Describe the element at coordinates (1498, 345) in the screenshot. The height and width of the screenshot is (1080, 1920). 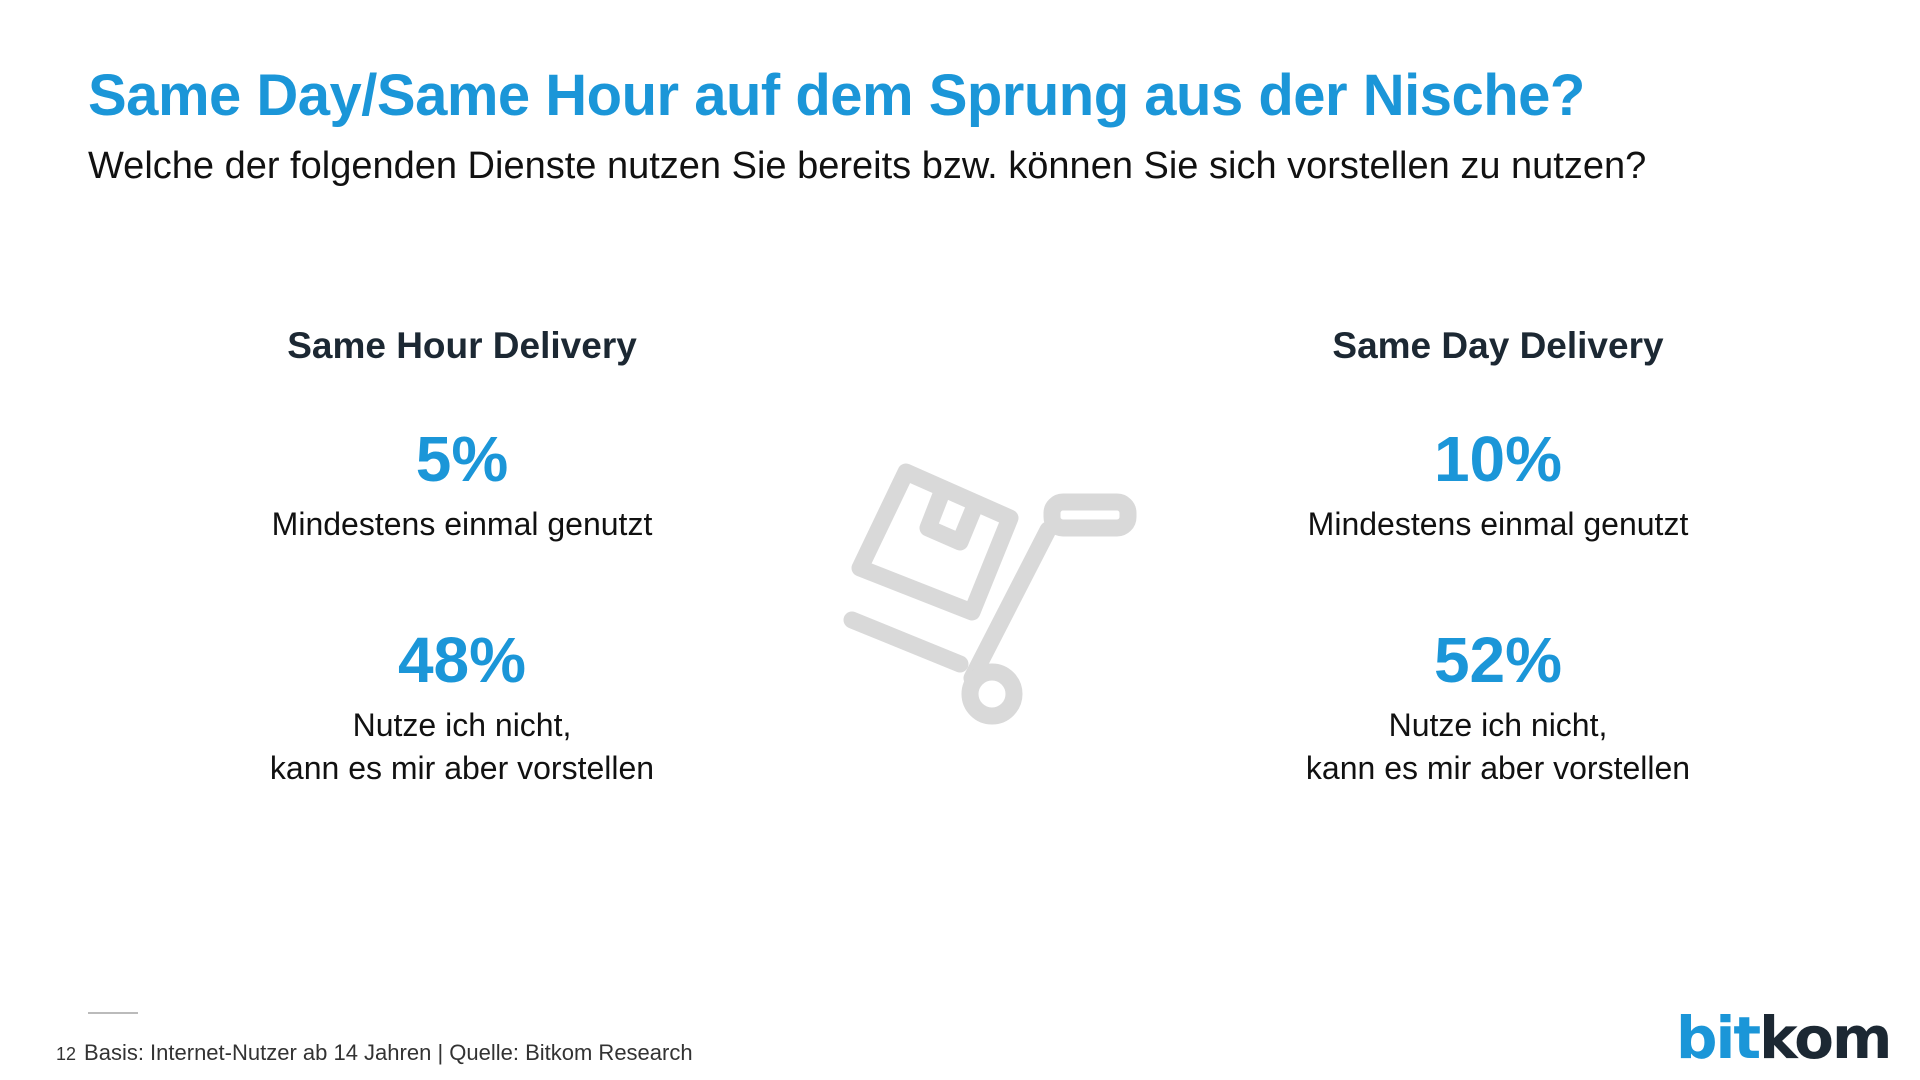
I see `same-day-title: Same Day Delivery` at that location.